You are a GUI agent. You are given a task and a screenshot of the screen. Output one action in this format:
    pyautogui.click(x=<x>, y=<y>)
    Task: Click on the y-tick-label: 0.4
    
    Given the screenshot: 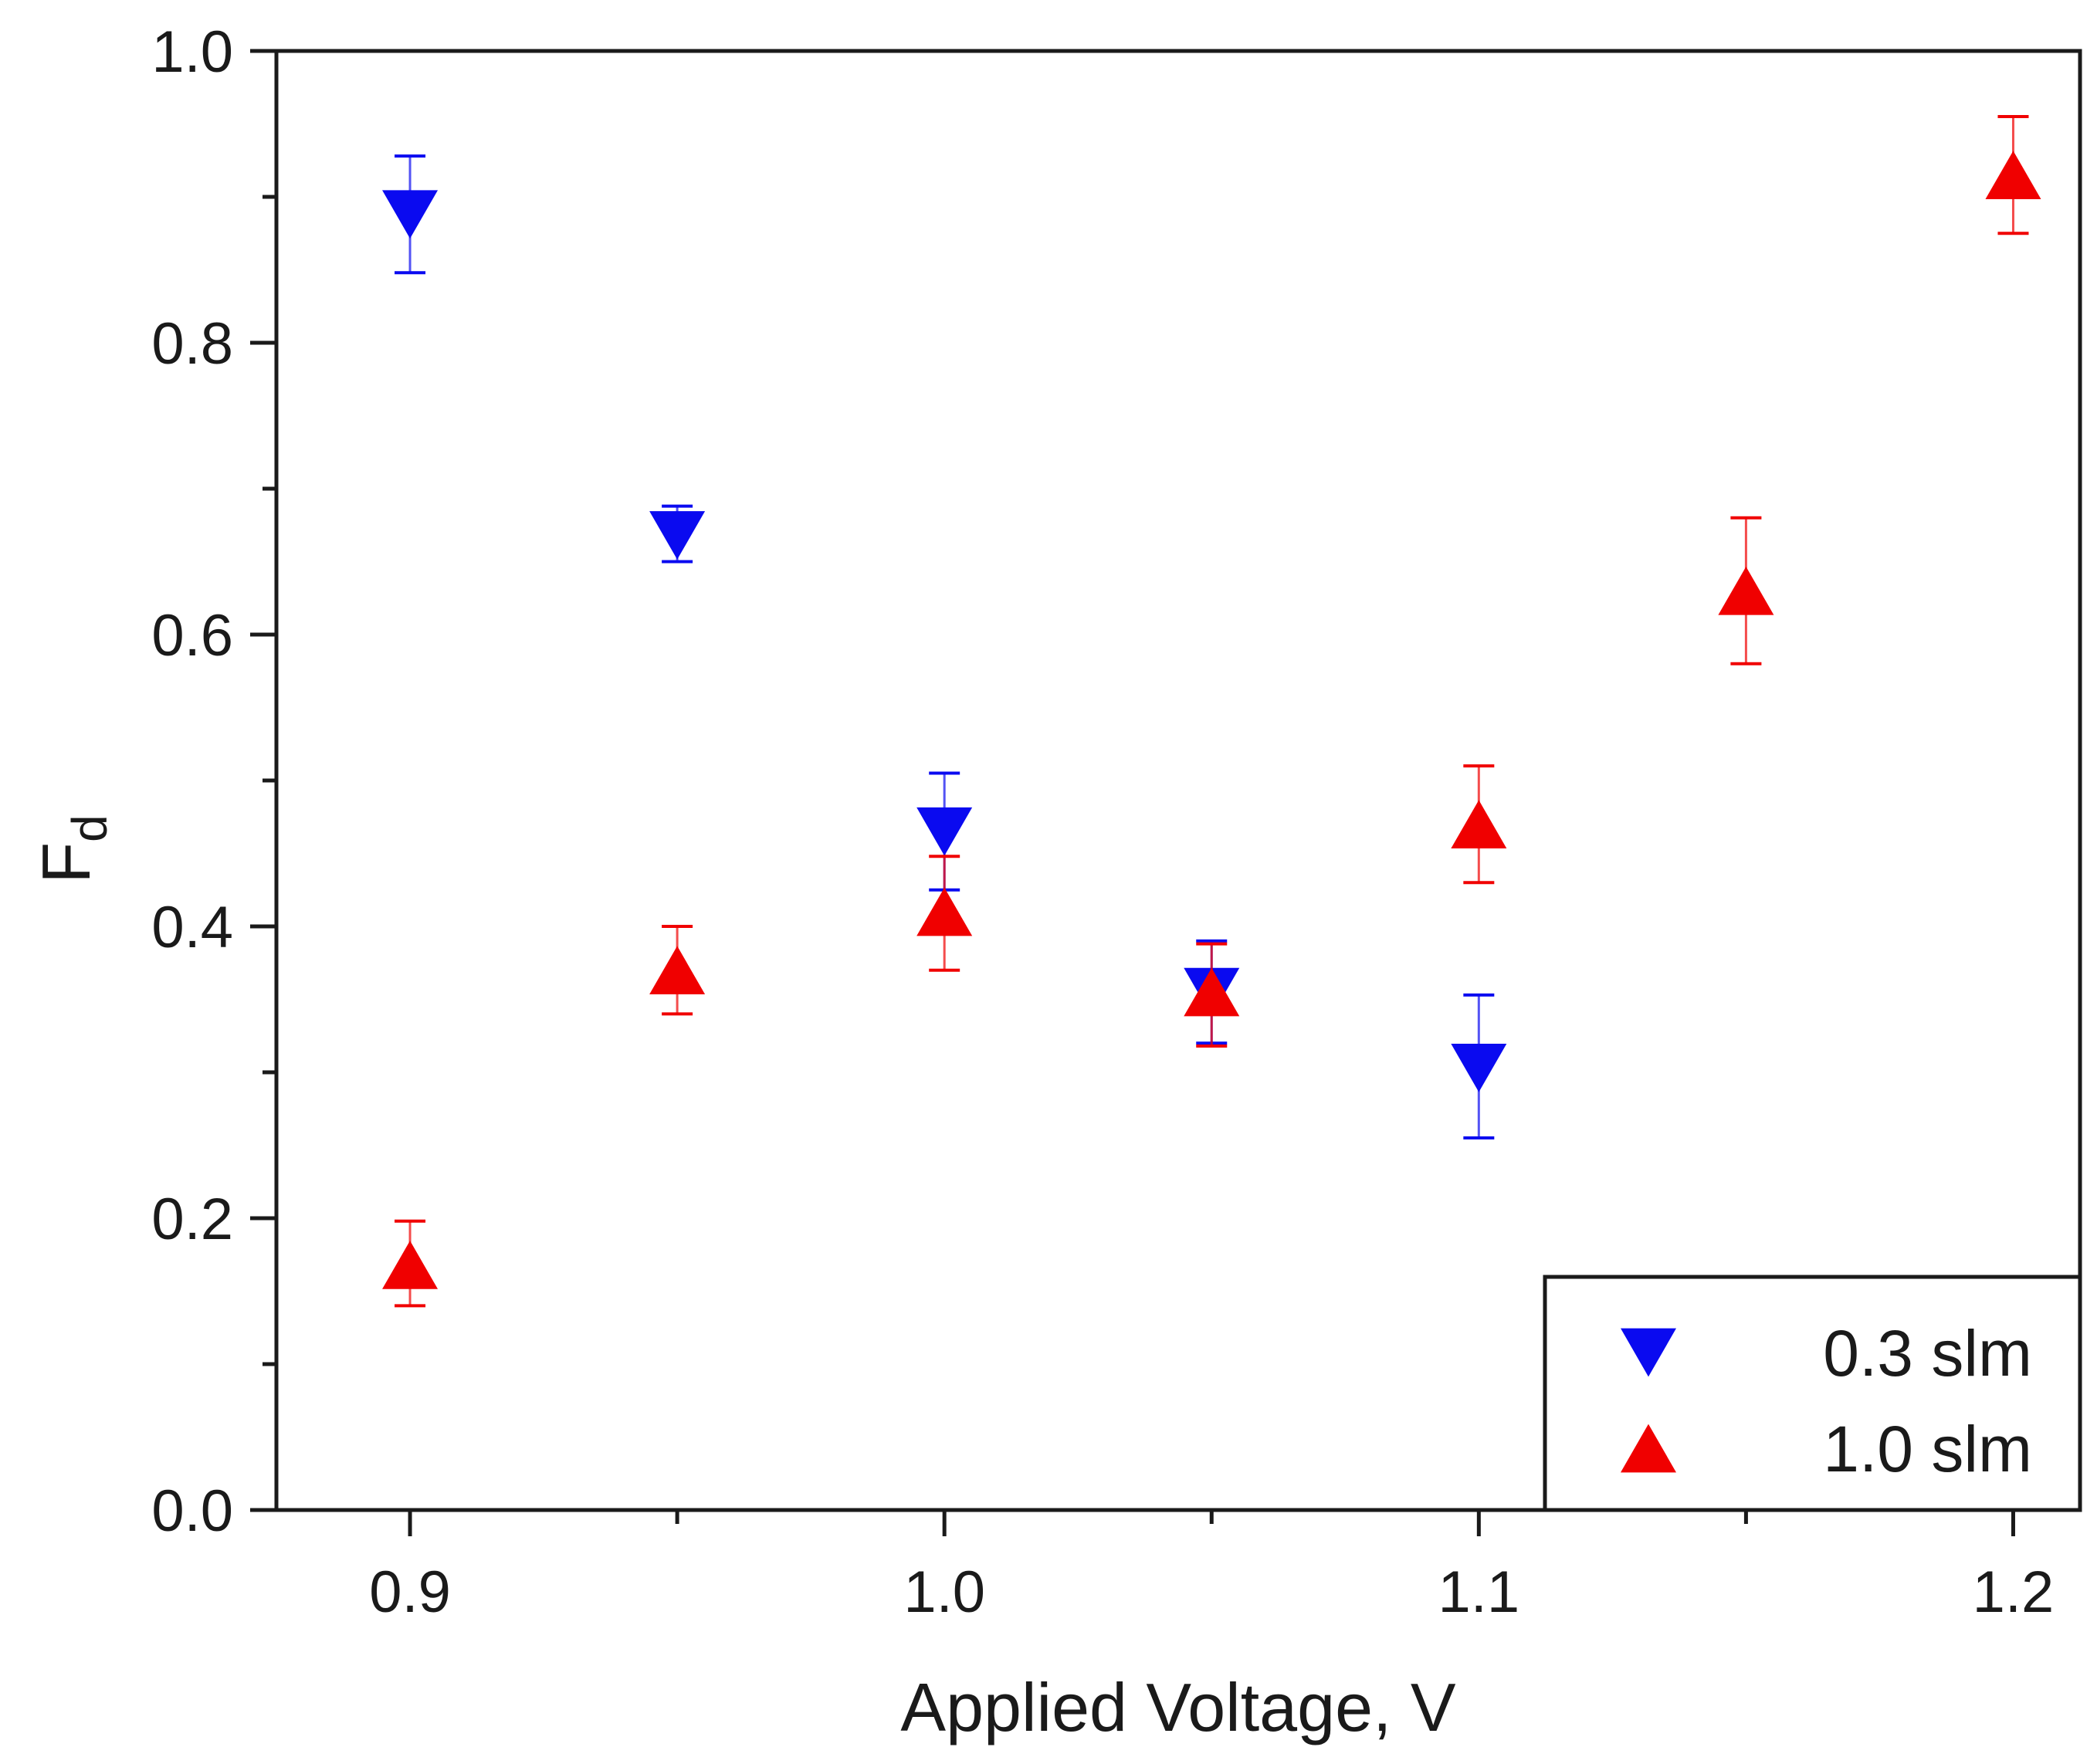 What is the action you would take?
    pyautogui.click(x=192, y=927)
    